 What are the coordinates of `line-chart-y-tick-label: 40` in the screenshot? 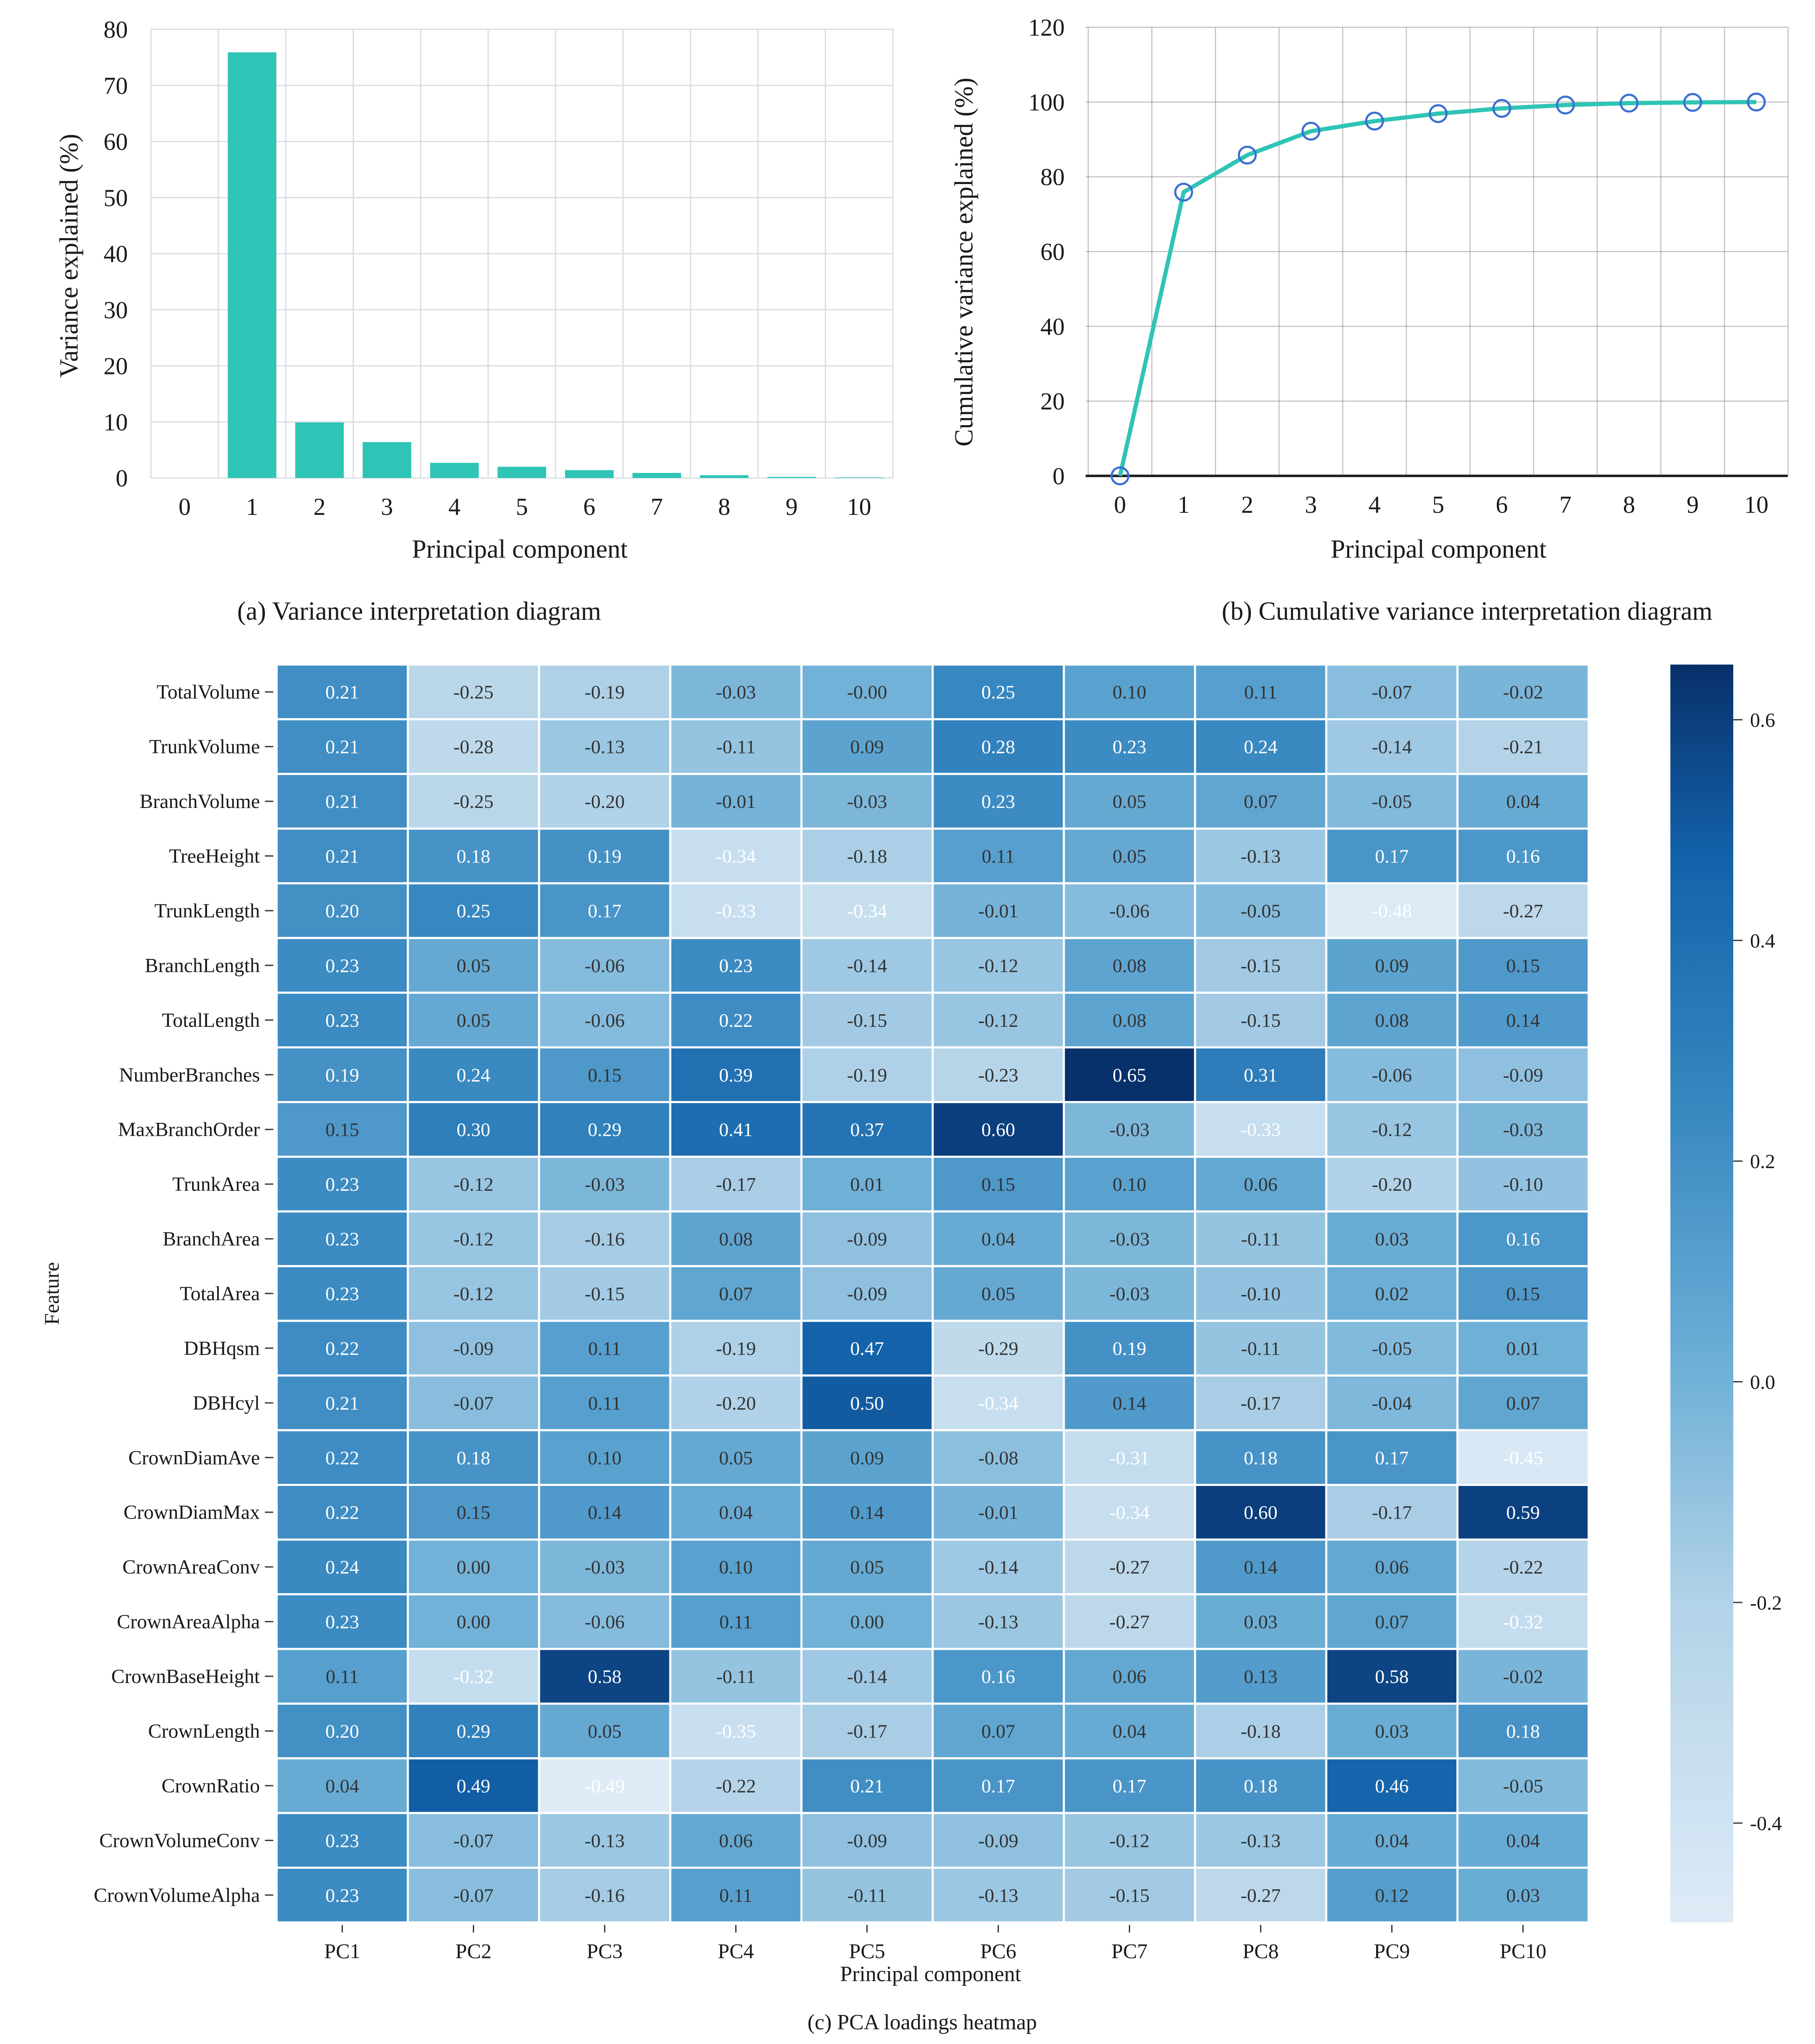 It's located at (1052, 326).